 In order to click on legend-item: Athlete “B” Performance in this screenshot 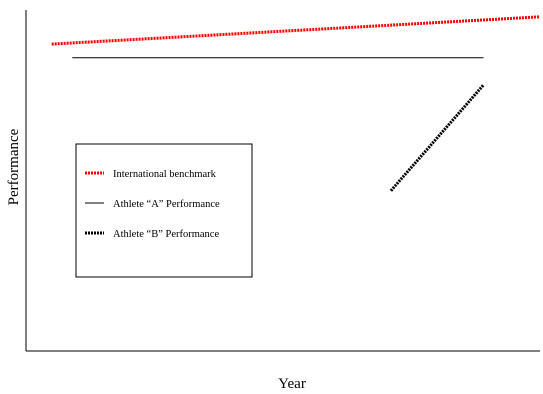, I will do `click(152, 234)`.